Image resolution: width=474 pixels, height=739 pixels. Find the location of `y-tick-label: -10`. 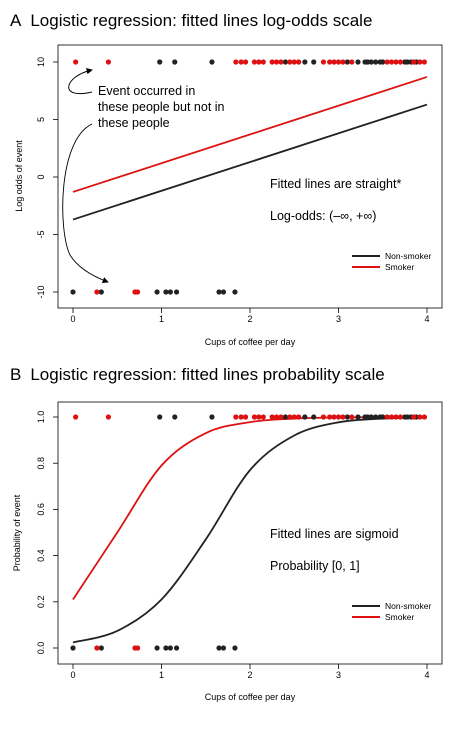

y-tick-label: -10 is located at coordinates (41, 291).